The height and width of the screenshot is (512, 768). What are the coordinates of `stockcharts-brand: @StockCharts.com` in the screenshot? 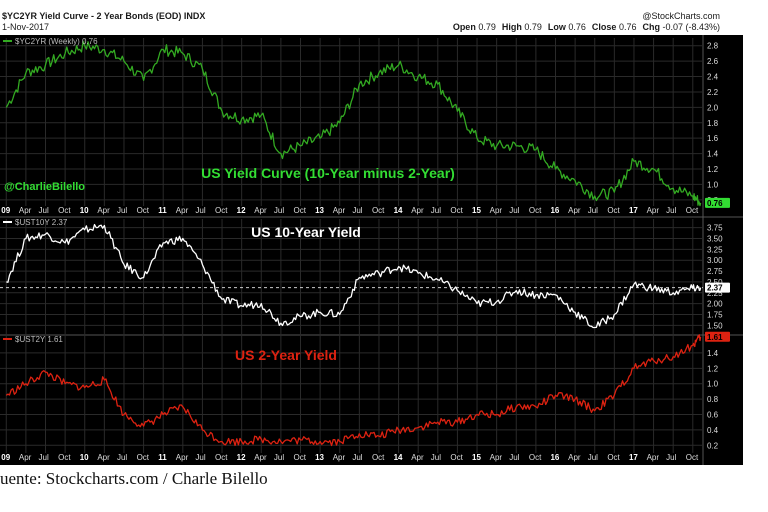 It's located at (681, 16).